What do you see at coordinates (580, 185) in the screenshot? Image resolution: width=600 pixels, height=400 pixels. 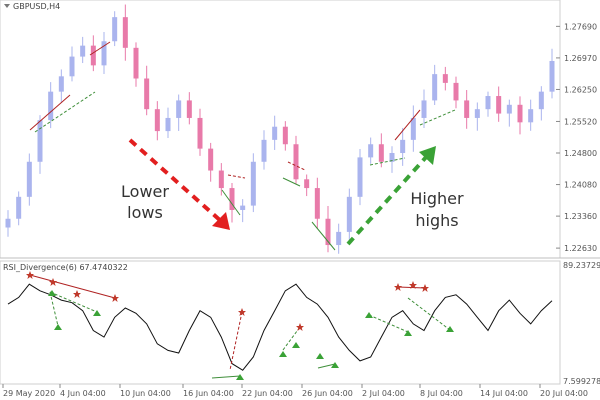 I see `price-label: 1.24080` at bounding box center [580, 185].